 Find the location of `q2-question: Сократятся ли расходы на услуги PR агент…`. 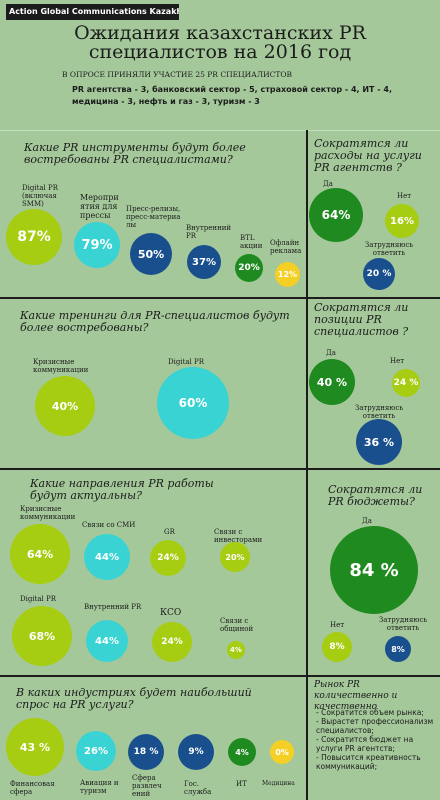

q2-question: Сократятся ли расходы на услуги PR агент… is located at coordinates (368, 155).